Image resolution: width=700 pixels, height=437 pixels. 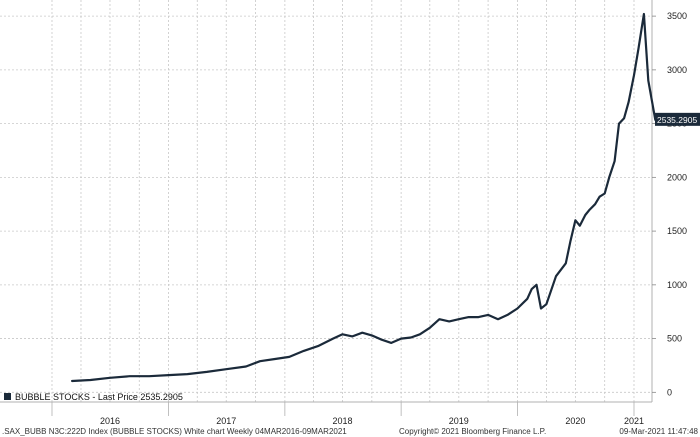 I want to click on x-tick-label: 2016, so click(x=110, y=421).